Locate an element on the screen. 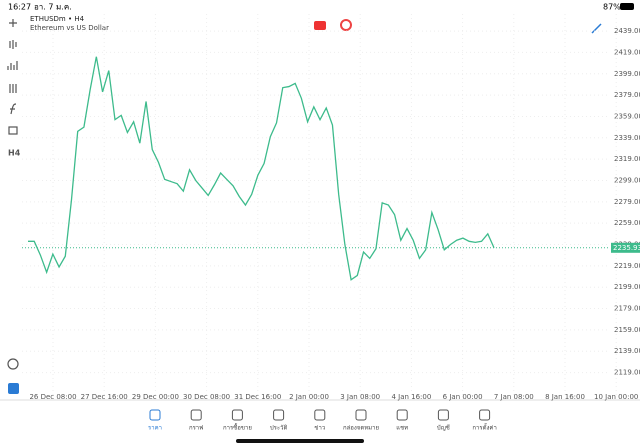 The height and width of the screenshot is (447, 640). tab-label: การตั้งค่า is located at coordinates (484, 427).